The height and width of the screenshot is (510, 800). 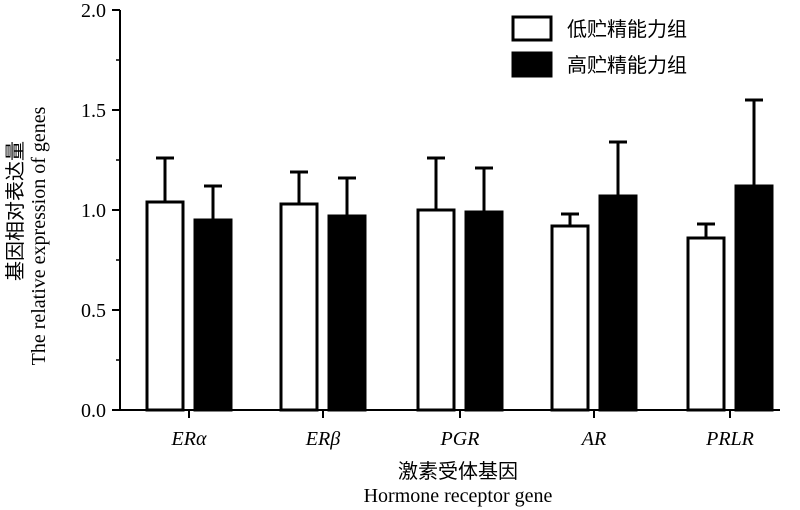 What do you see at coordinates (39, 235) in the screenshot?
I see `y-axis-title-en: The relative expression of genes` at bounding box center [39, 235].